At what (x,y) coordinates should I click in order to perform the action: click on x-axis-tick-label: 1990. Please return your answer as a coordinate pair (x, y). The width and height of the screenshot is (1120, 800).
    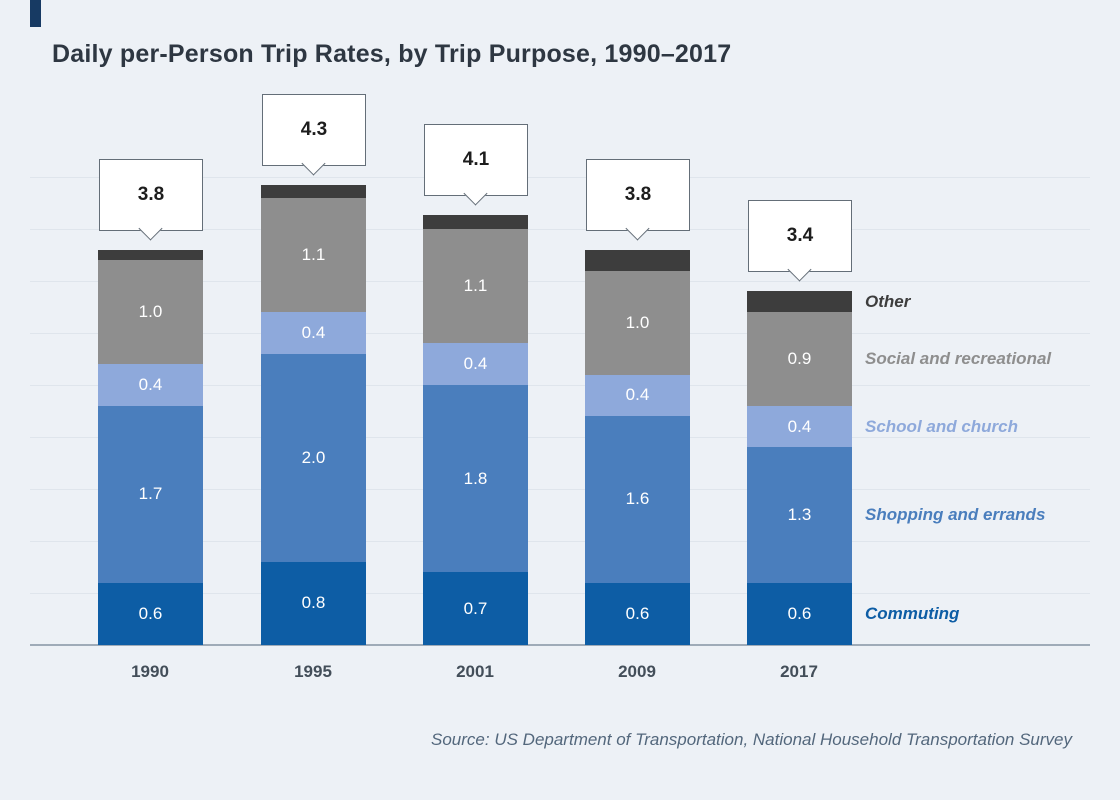
    Looking at the image, I should click on (150, 671).